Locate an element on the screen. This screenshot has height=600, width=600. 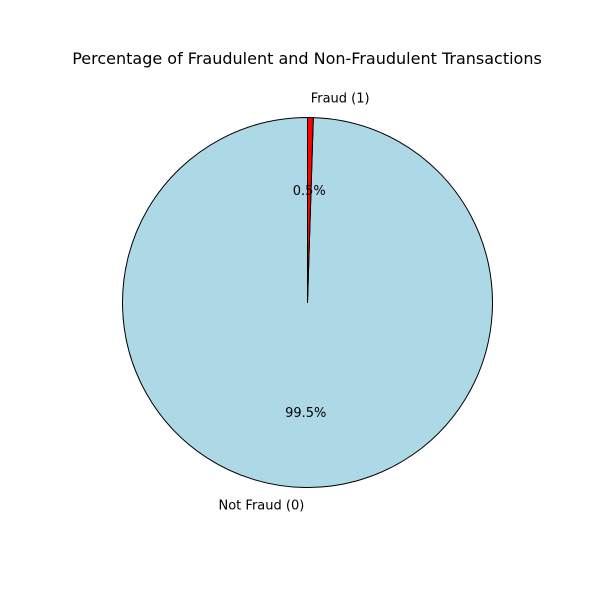
slice-label-fraud-1: Fraud (1) is located at coordinates (340, 99).